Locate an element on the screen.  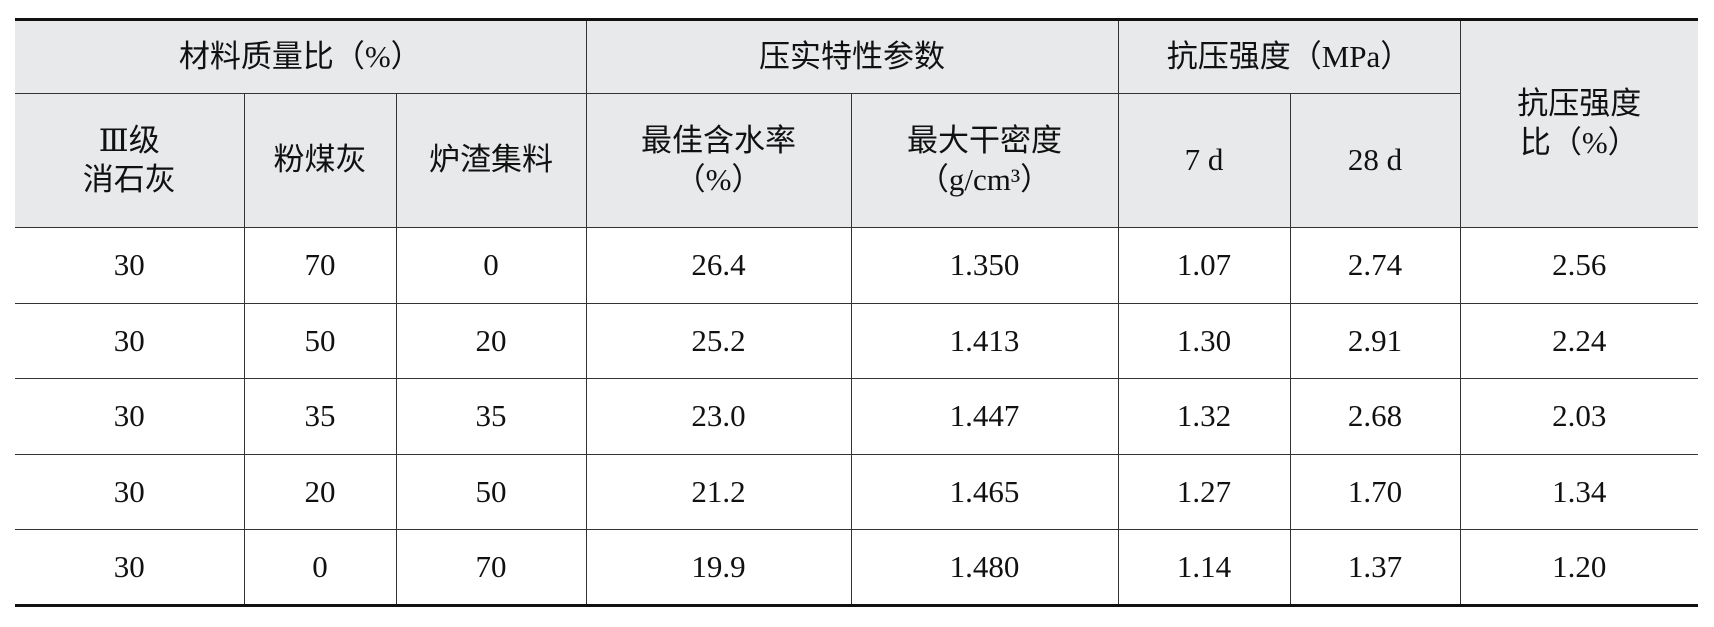
header-line: 消石灰 is located at coordinates (129, 179).